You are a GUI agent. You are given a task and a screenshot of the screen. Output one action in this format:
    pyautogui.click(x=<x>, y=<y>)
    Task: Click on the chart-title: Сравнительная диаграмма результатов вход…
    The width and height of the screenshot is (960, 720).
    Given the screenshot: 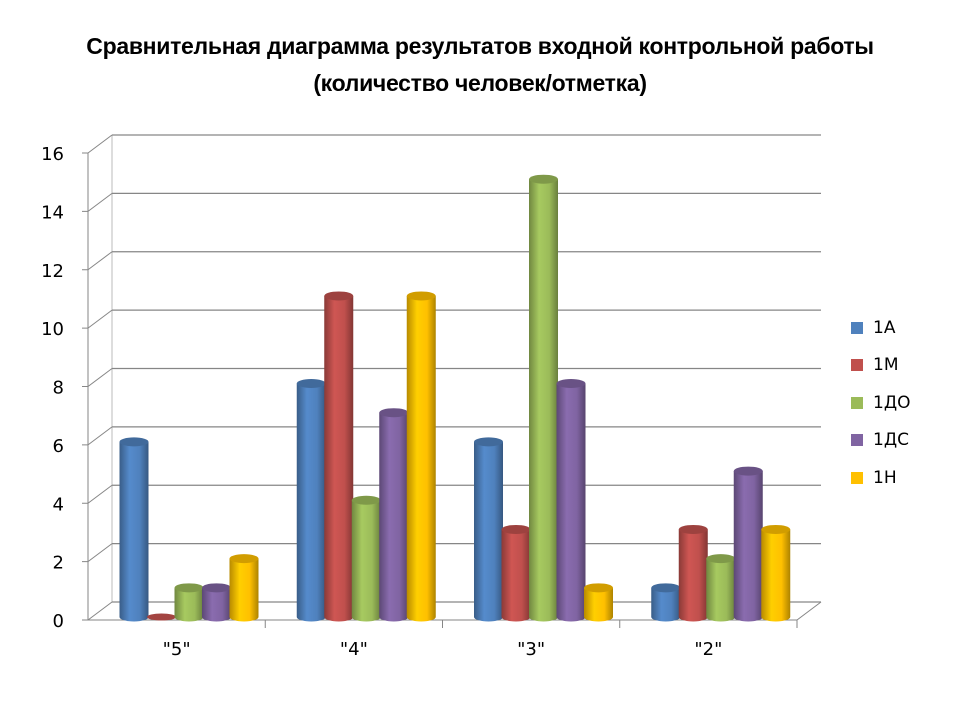 What is the action you would take?
    pyautogui.click(x=480, y=65)
    